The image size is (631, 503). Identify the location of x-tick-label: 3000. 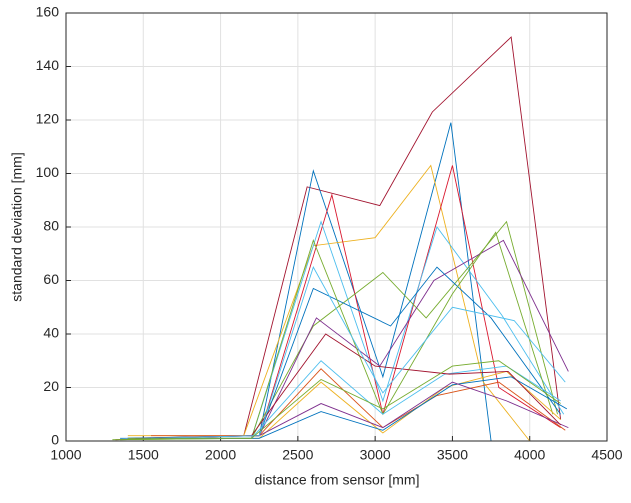
(375, 455).